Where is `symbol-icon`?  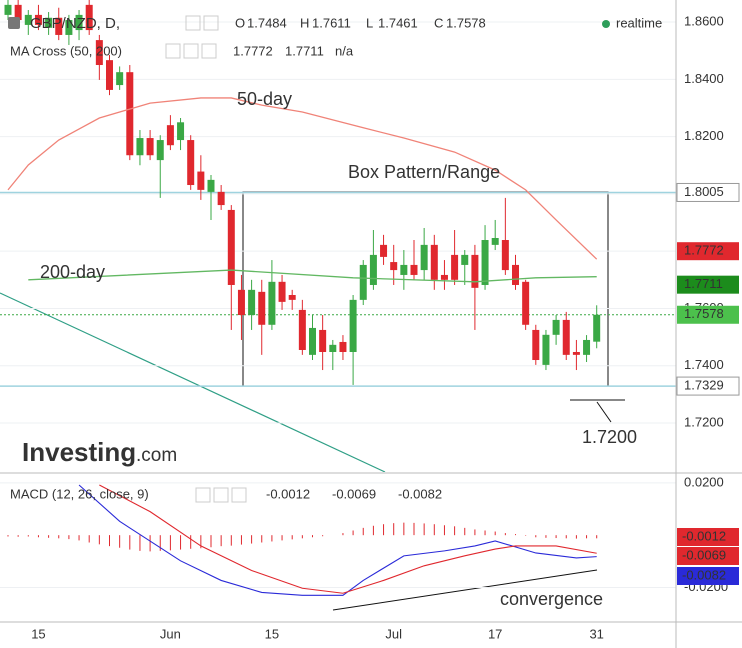 symbol-icon is located at coordinates (14, 23).